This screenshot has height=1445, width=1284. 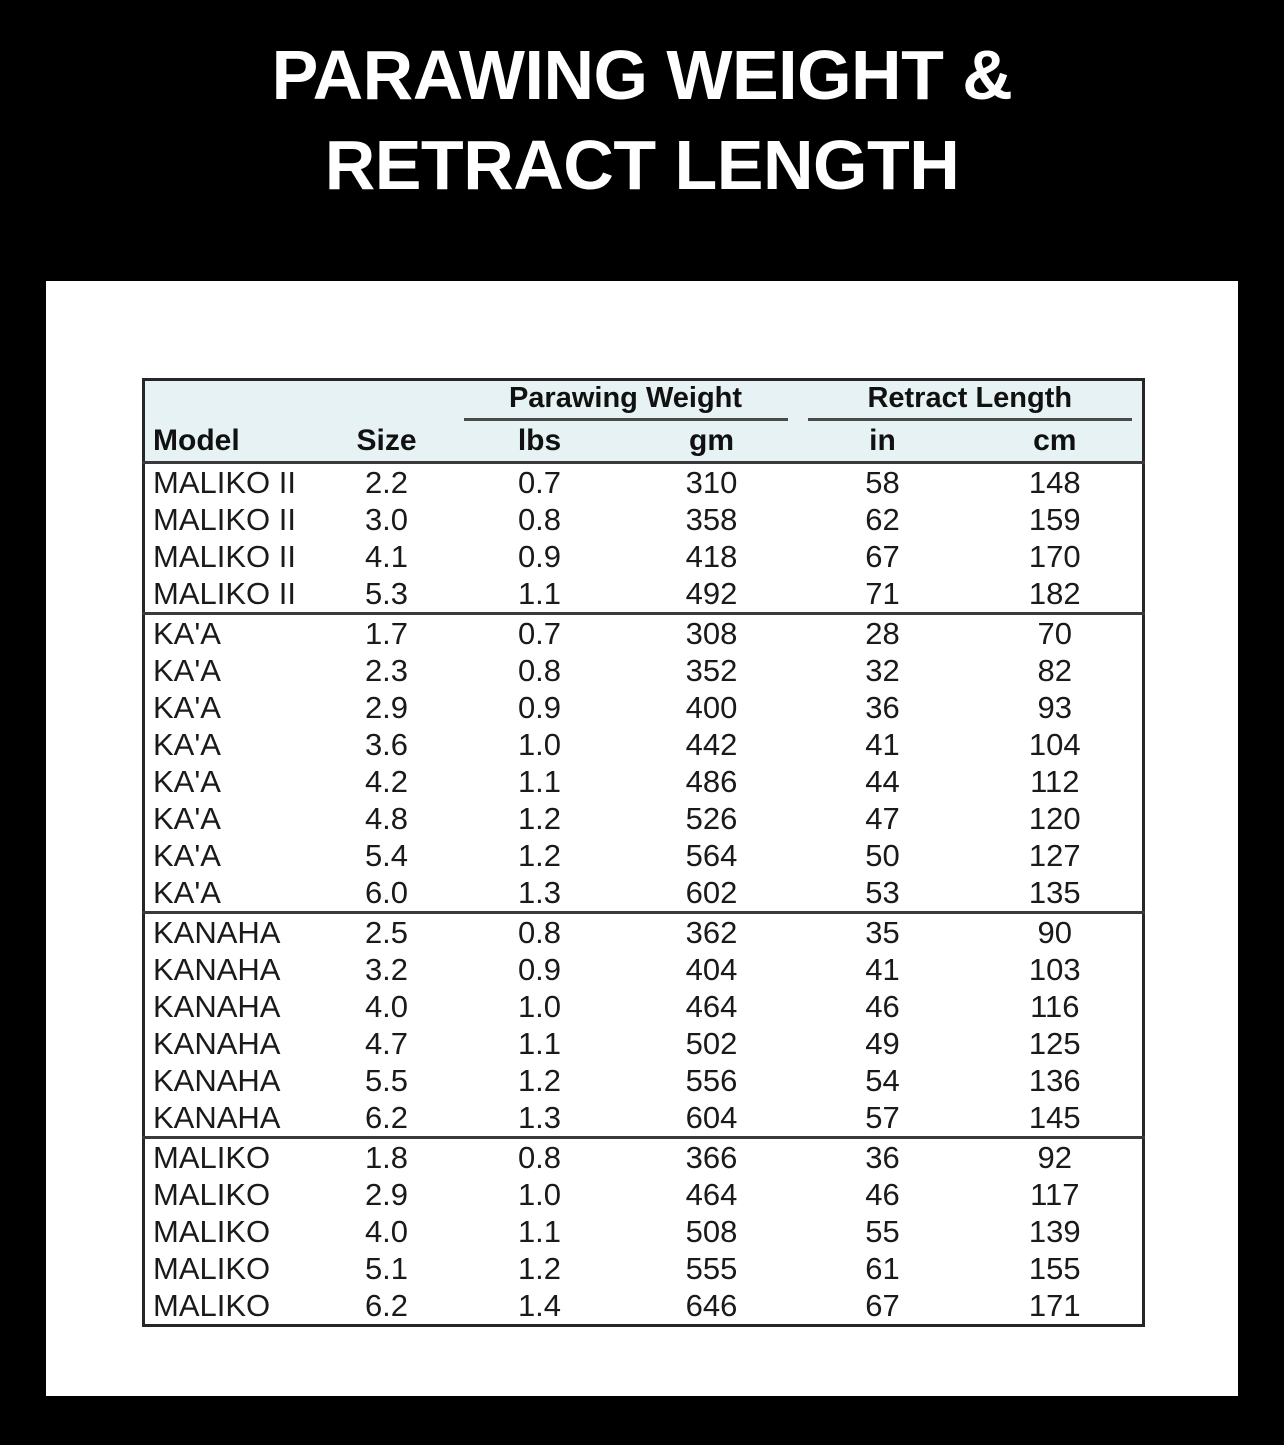 I want to click on cell-in: 44, so click(x=882, y=781).